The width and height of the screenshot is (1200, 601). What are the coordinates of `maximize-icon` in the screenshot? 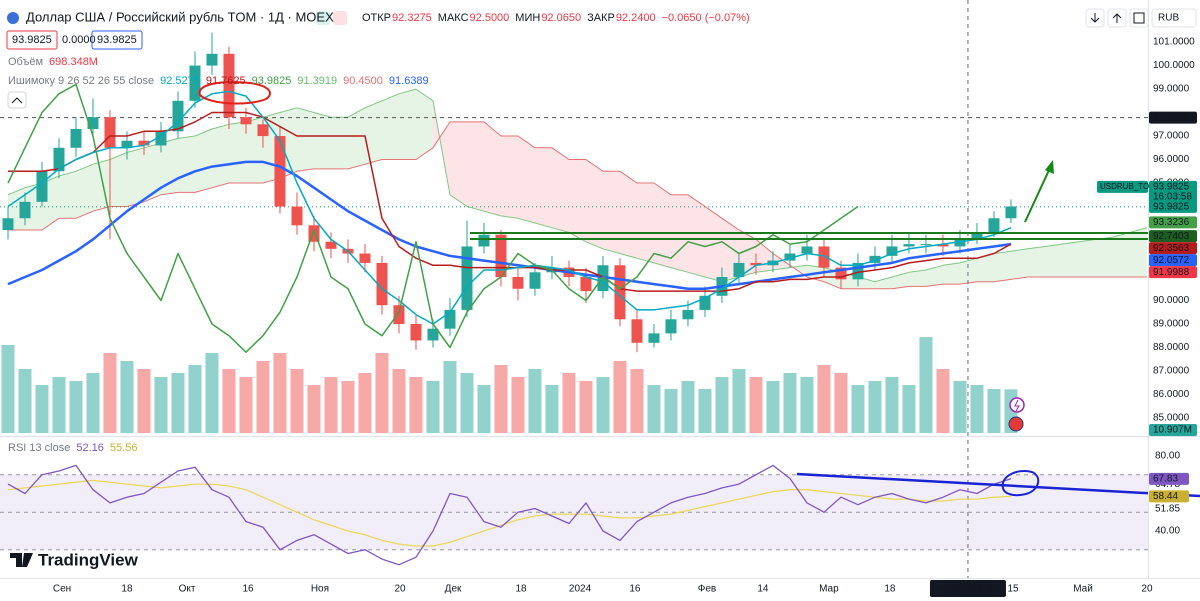 It's located at (1139, 18).